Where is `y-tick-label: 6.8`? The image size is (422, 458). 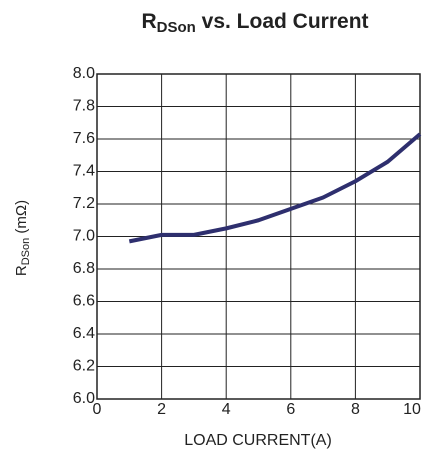 y-tick-label: 6.8 is located at coordinates (84, 268).